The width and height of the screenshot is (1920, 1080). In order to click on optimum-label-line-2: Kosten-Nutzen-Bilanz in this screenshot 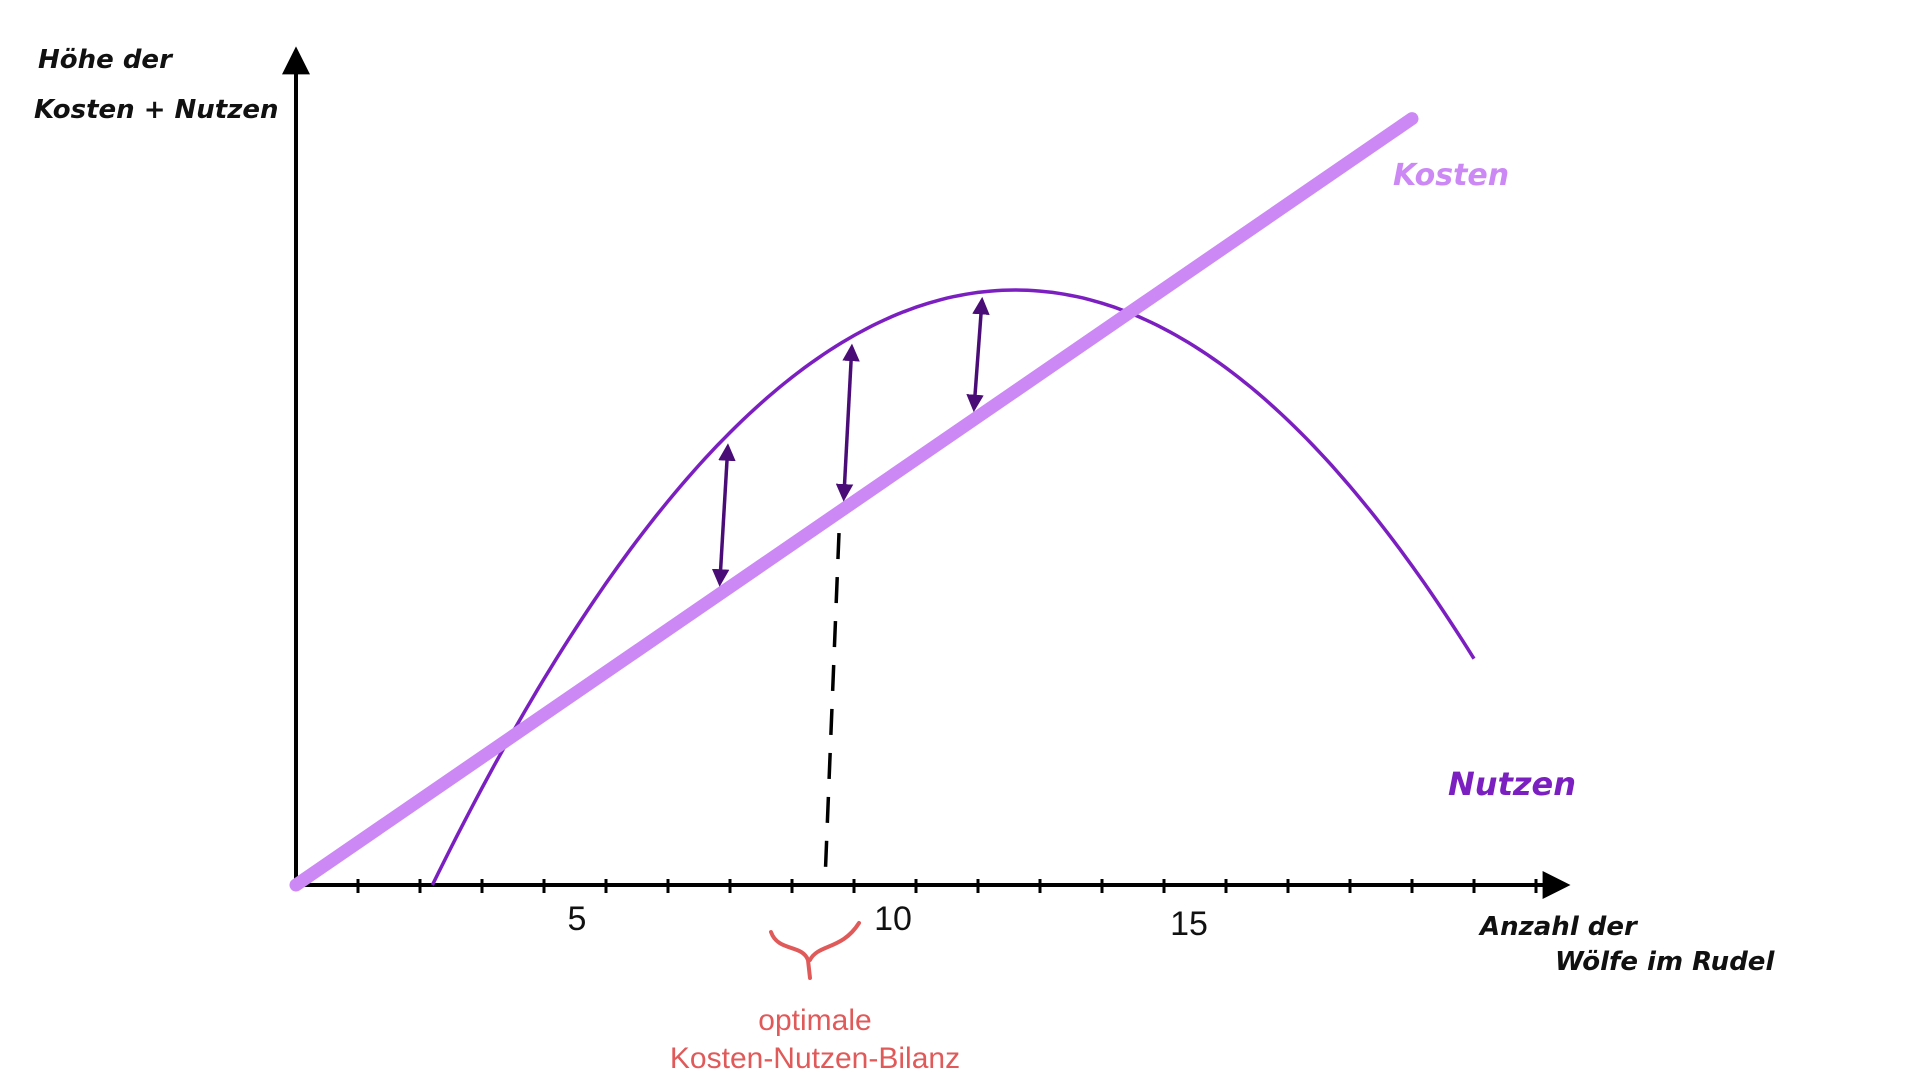, I will do `click(815, 1058)`.